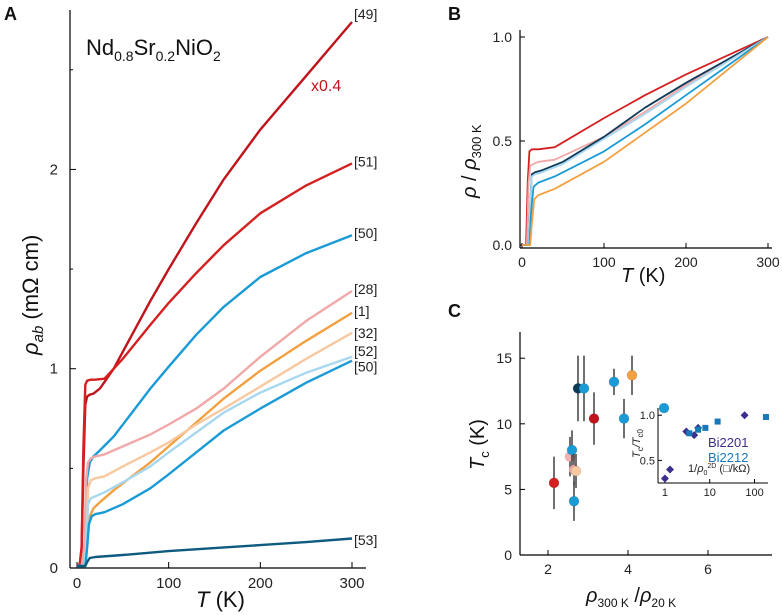  What do you see at coordinates (708, 569) in the screenshot?
I see `c-xtick-label: 6` at bounding box center [708, 569].